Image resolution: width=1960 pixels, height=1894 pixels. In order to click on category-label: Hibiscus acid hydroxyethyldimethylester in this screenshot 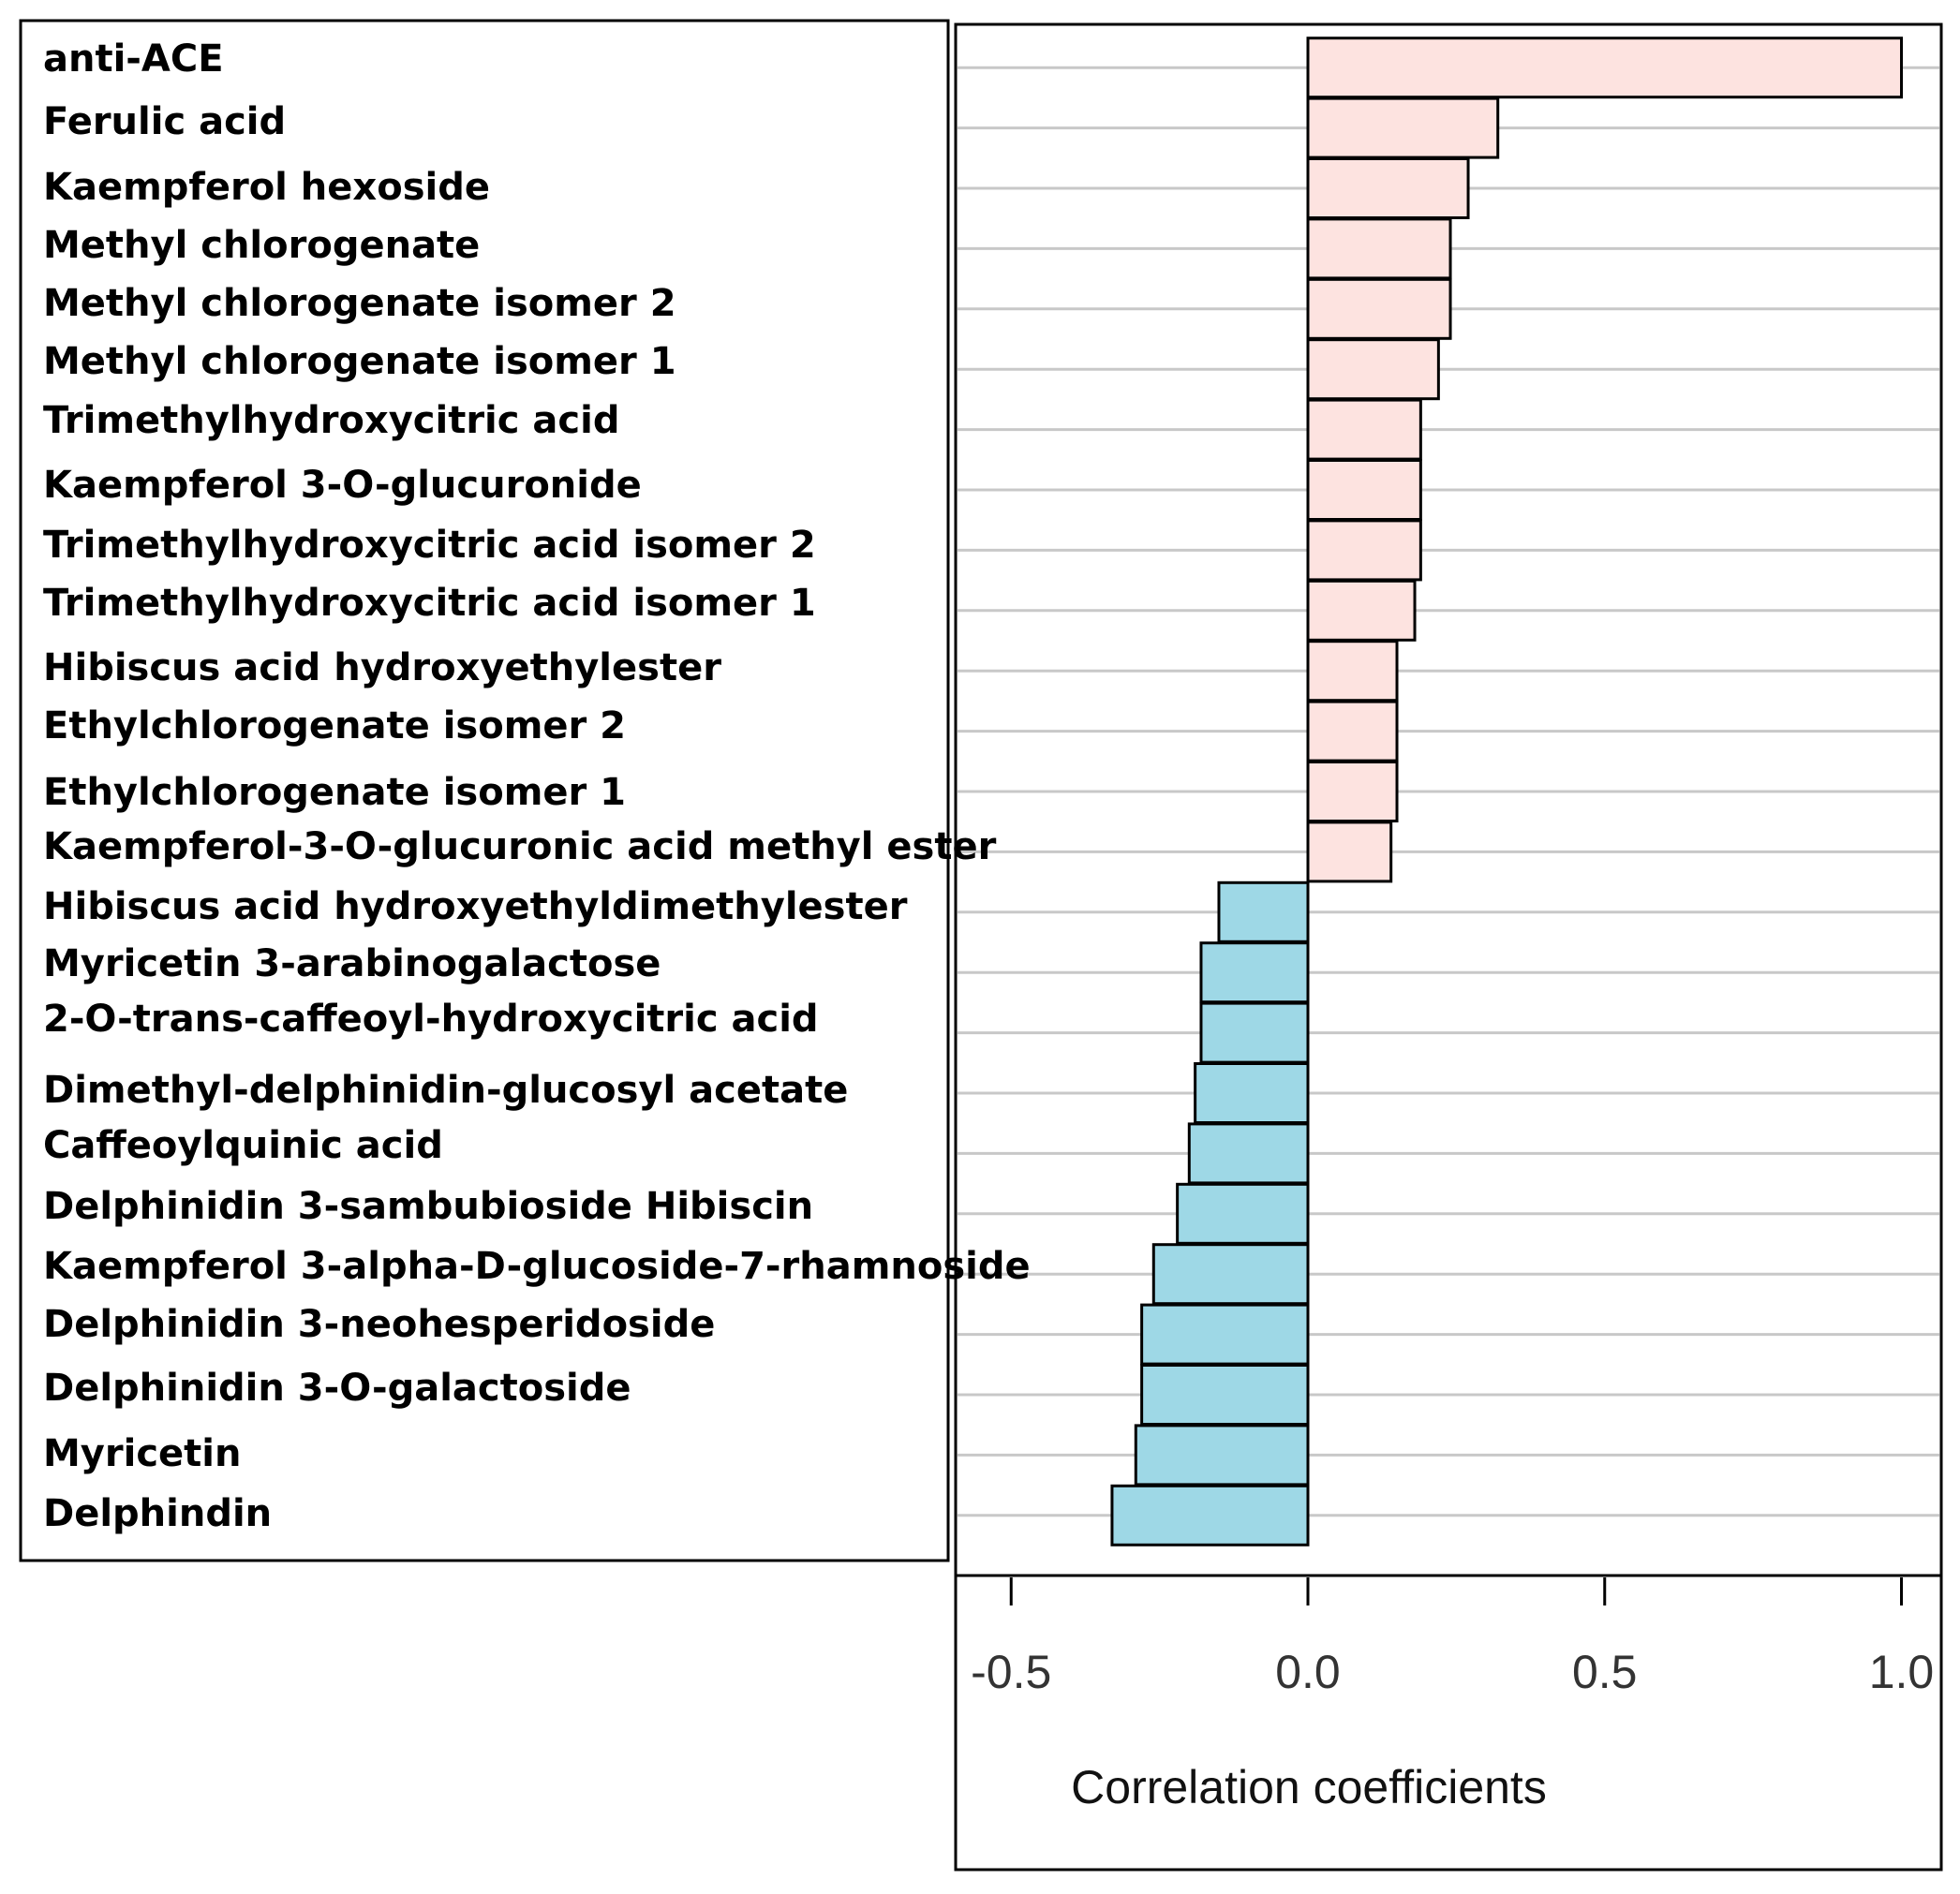, I will do `click(475, 906)`.